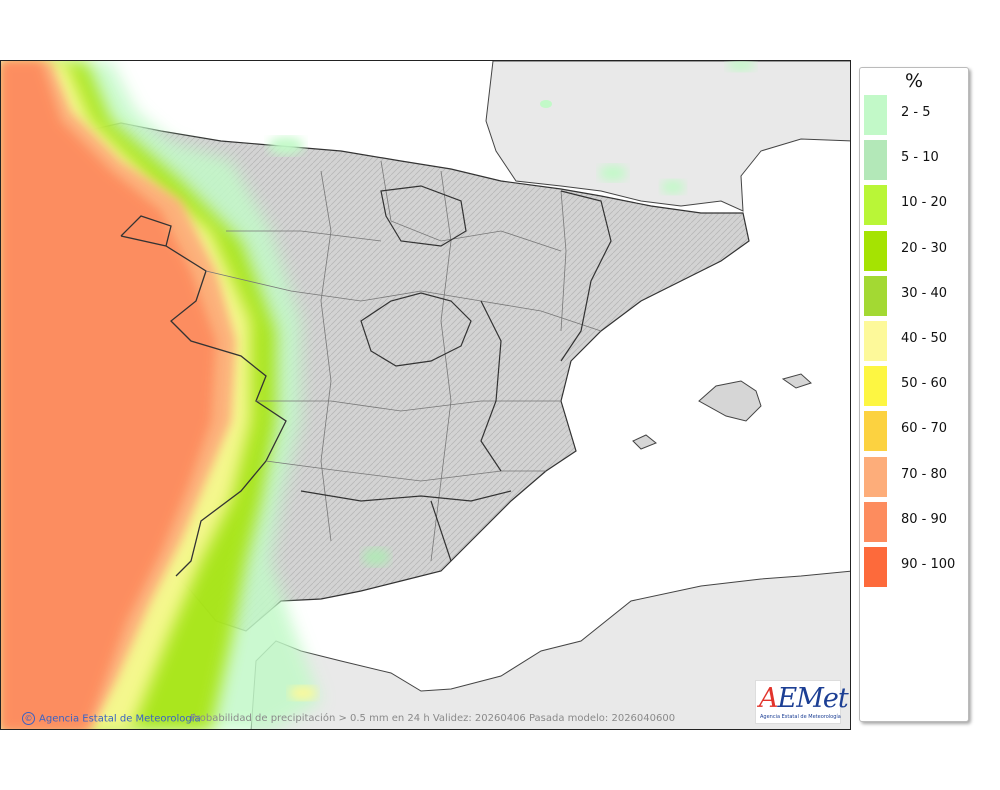  What do you see at coordinates (924, 519) in the screenshot?
I see `legend-label: 80 - 90` at bounding box center [924, 519].